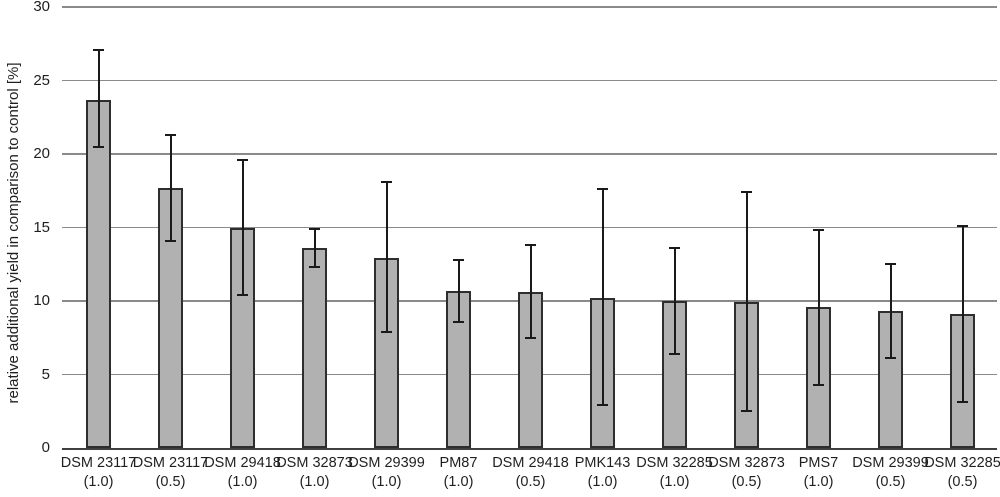 The height and width of the screenshot is (497, 1000). I want to click on x-tick-label-name: PM87, so click(458, 463).